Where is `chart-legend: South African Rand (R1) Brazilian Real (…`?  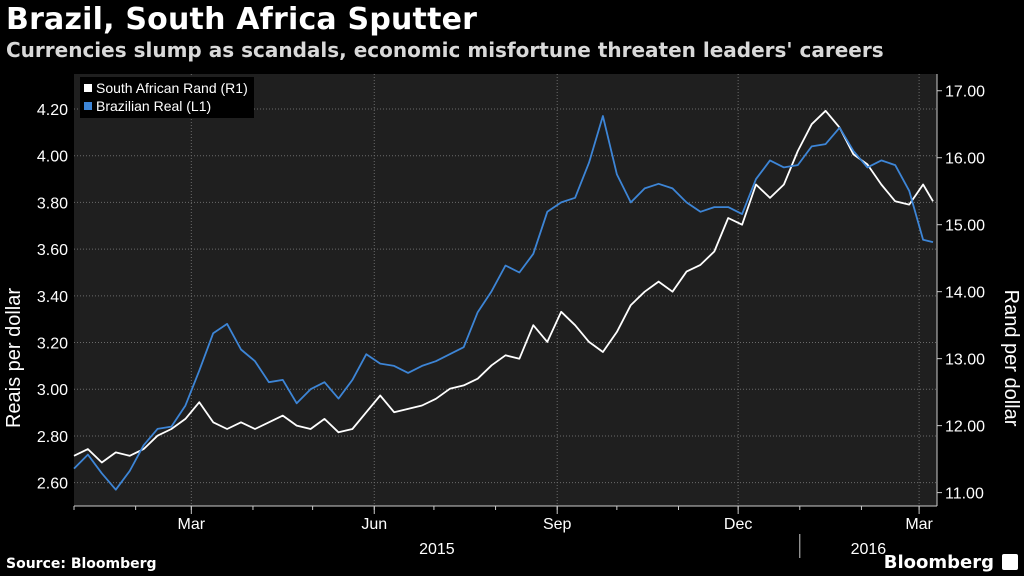
chart-legend: South African Rand (R1) Brazilian Real (… is located at coordinates (167, 97).